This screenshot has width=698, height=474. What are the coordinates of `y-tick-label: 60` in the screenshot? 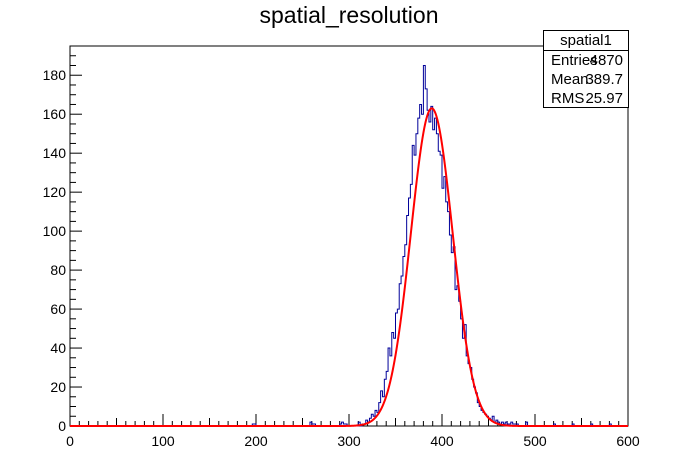 It's located at (58, 309).